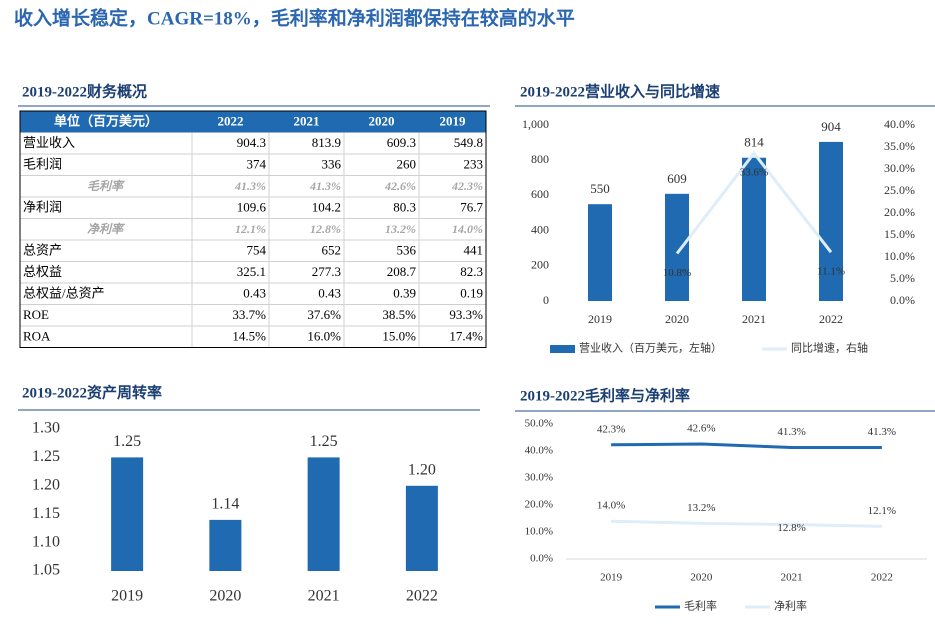 The height and width of the screenshot is (624, 935). What do you see at coordinates (453, 121) in the screenshot?
I see `table-header: 2019` at bounding box center [453, 121].